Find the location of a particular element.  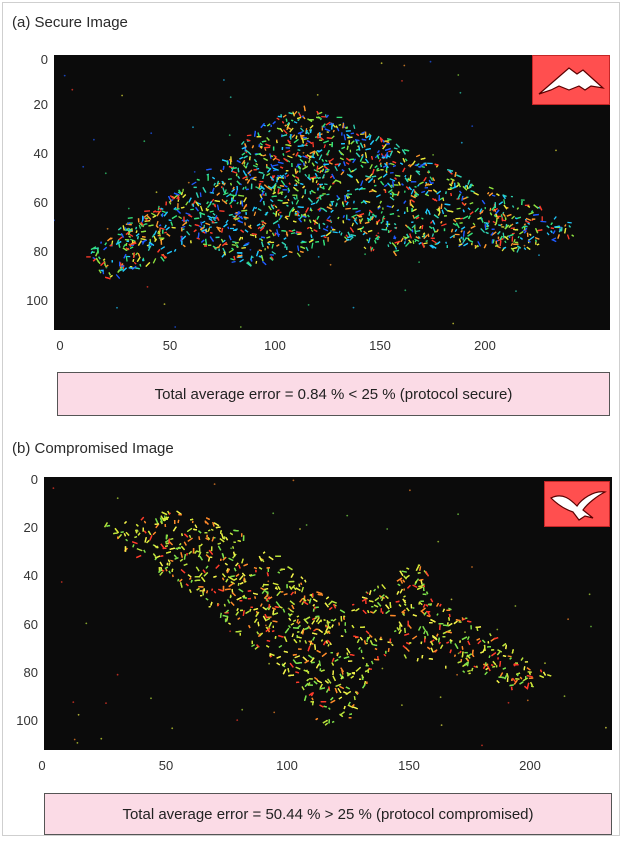

panel-a-xtick-100: 100 is located at coordinates (275, 345).